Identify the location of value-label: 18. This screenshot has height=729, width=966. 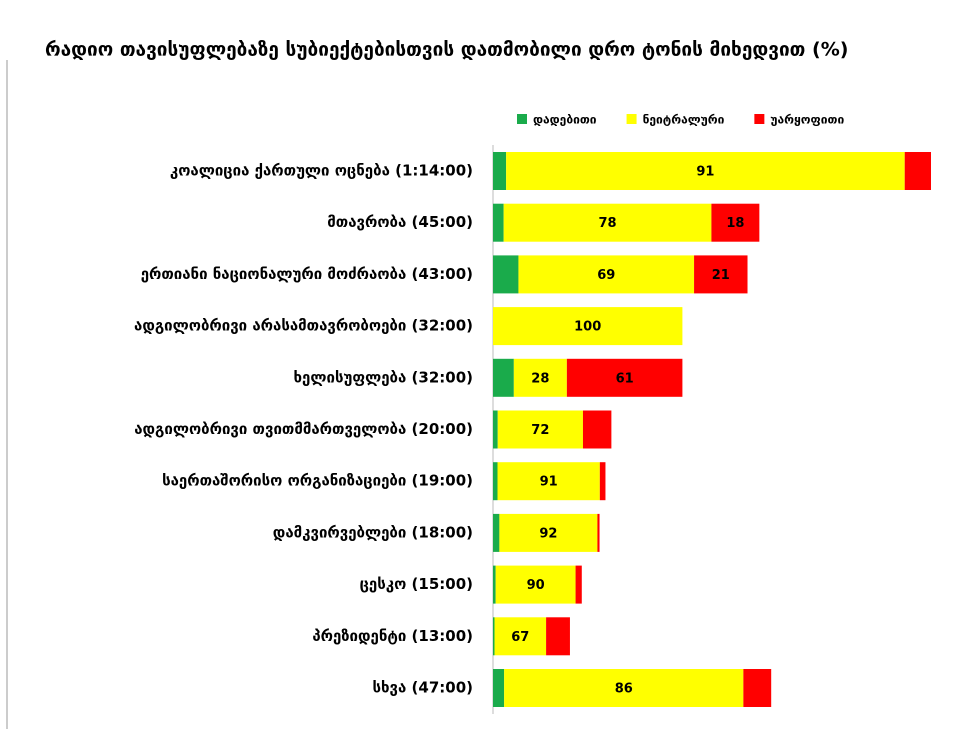
(735, 223).